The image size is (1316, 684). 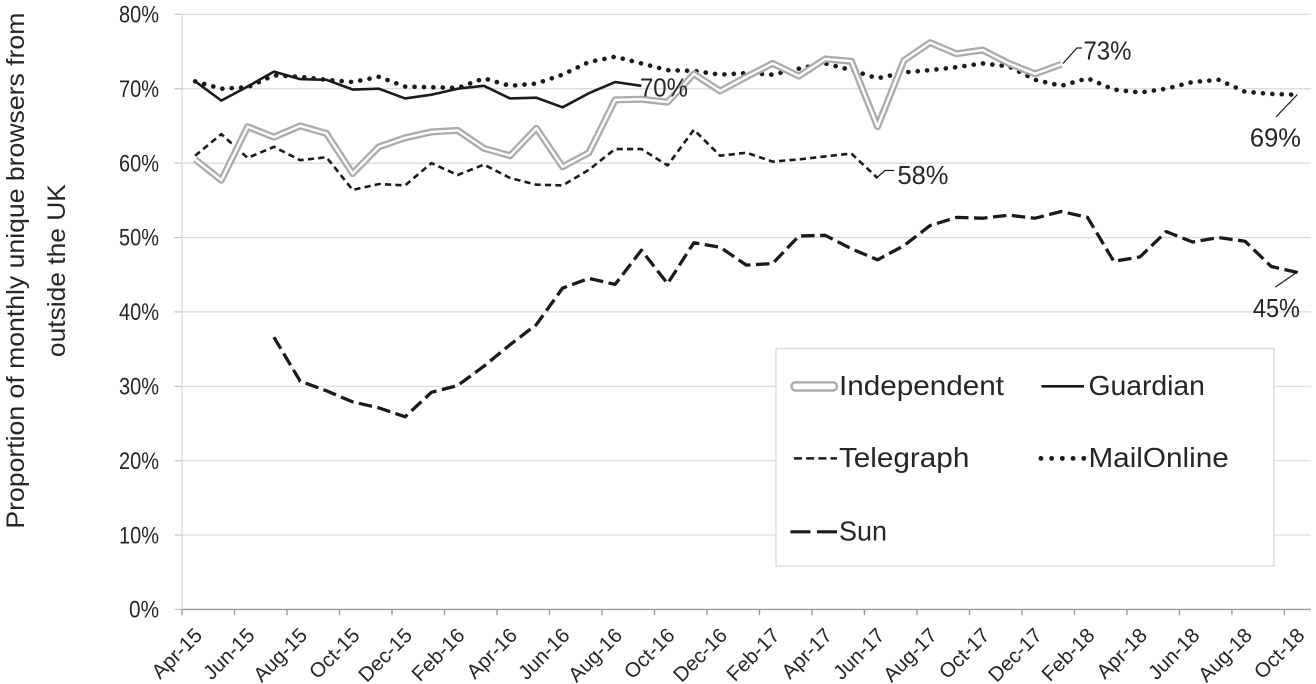 What do you see at coordinates (921, 385) in the screenshot?
I see `svg-text: Independent` at bounding box center [921, 385].